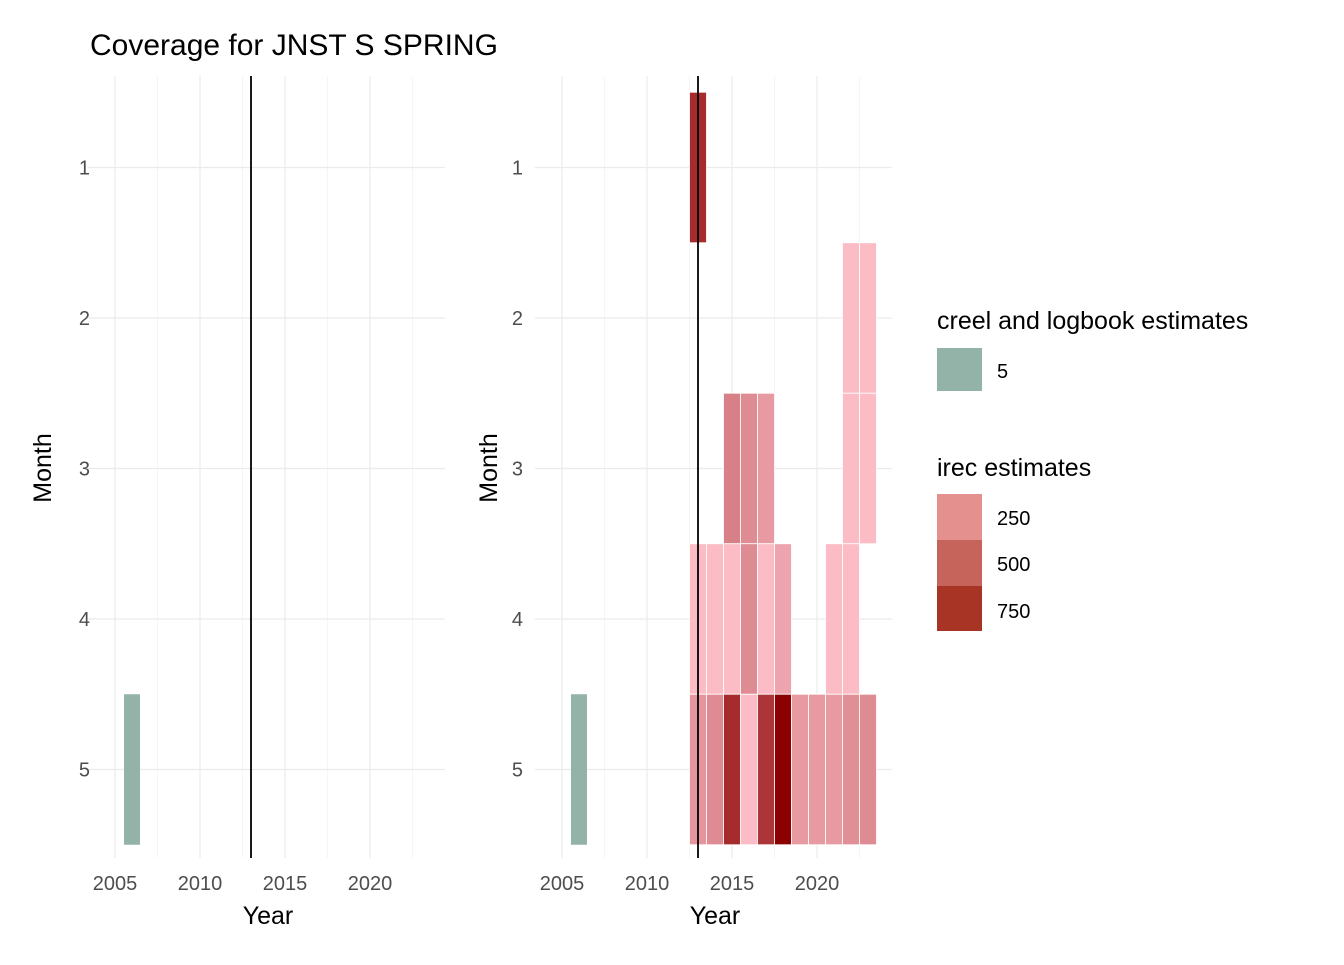 This screenshot has width=1344, height=965. Describe the element at coordinates (766, 468) in the screenshot. I see `tile-irec-2017-m3` at that location.